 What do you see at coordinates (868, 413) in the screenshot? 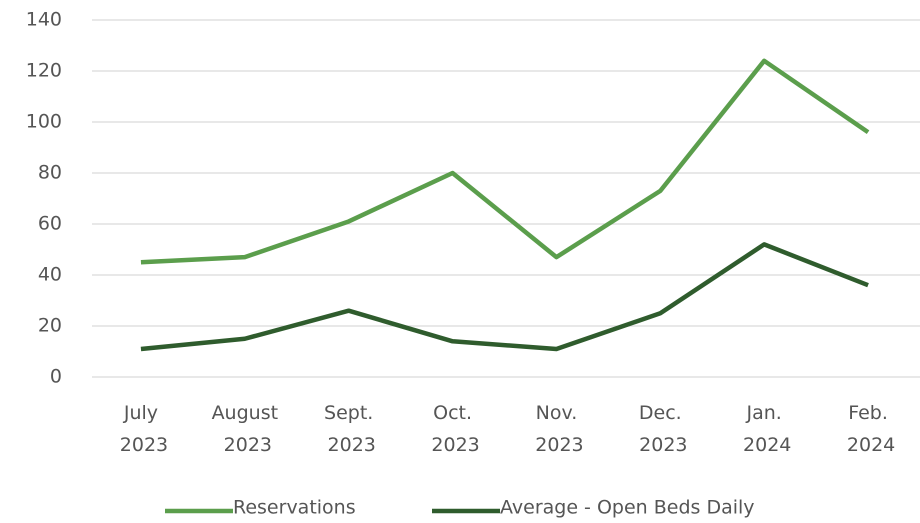
I see `x-tick-line: Feb.` at bounding box center [868, 413].